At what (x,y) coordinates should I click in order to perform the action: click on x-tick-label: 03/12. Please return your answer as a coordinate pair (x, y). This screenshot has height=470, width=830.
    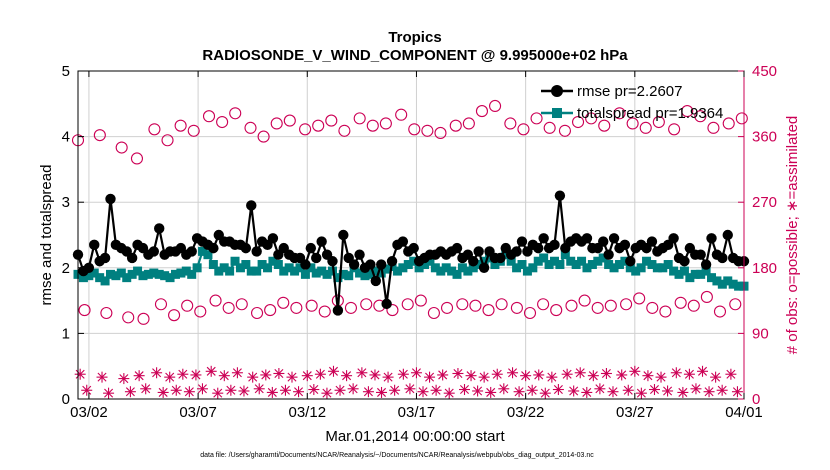
    Looking at the image, I should click on (308, 412).